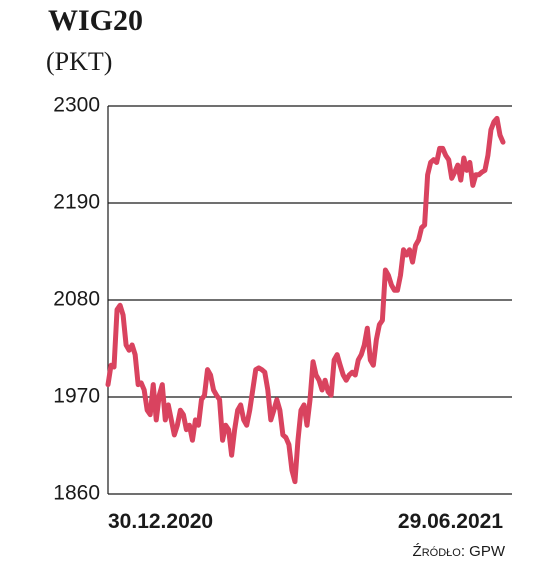  I want to click on chart-title: WIG20, so click(95, 20).